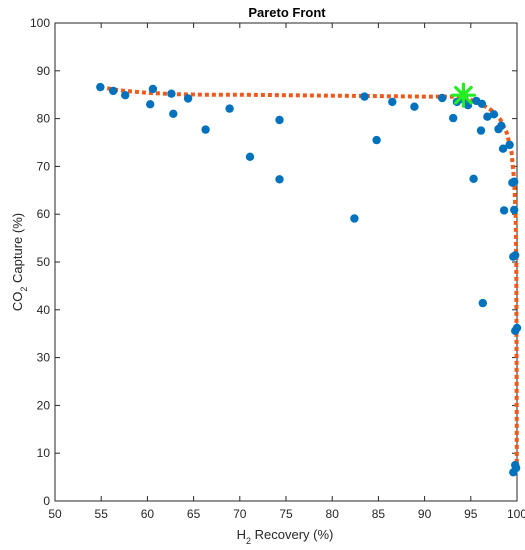 The image size is (525, 550). I want to click on y-tick-label: 30, so click(44, 358).